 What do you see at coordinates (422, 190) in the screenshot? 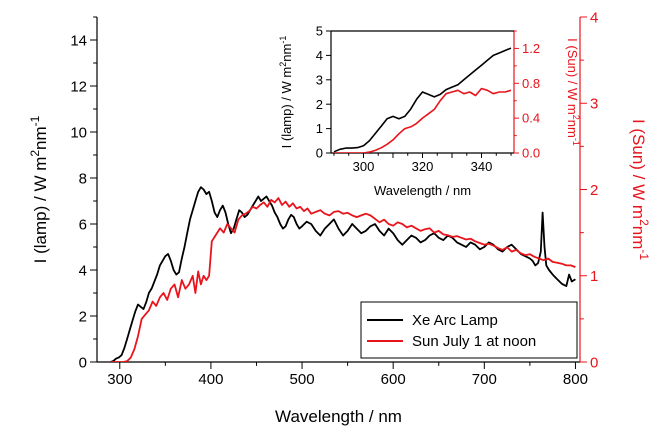
I see `inset-x-axis-title: Wavelength / nm` at bounding box center [422, 190].